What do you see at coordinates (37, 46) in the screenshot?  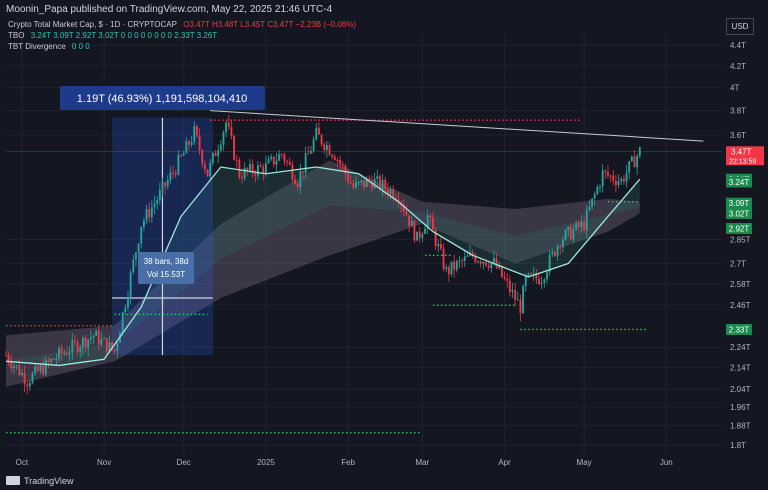 I see `tbt-name: TBT Divergence` at bounding box center [37, 46].